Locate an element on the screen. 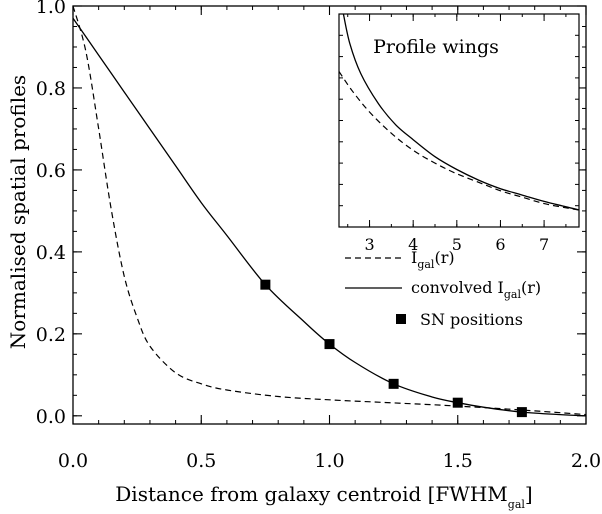 The image size is (602, 514). inset-axis-tick-labels: 3 4 5 6 7 is located at coordinates (456, 244).